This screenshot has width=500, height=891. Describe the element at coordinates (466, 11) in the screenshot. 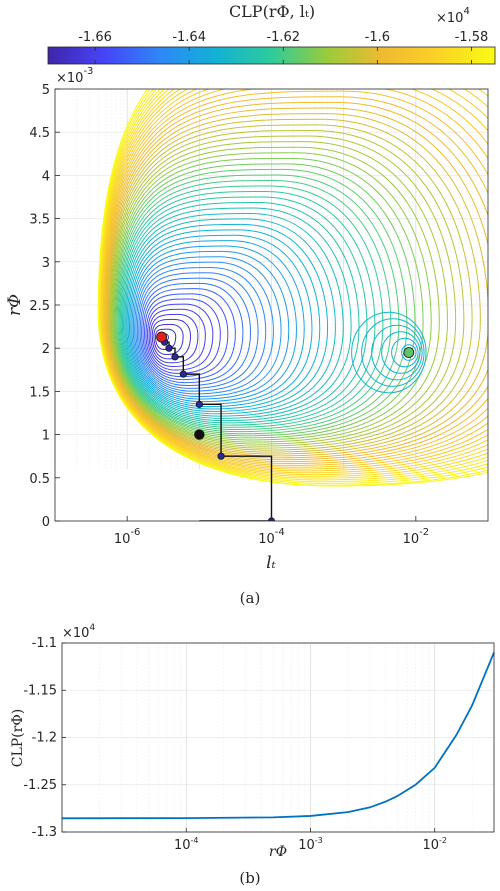

I see `colorbar-multiplier-exp: 4` at that location.